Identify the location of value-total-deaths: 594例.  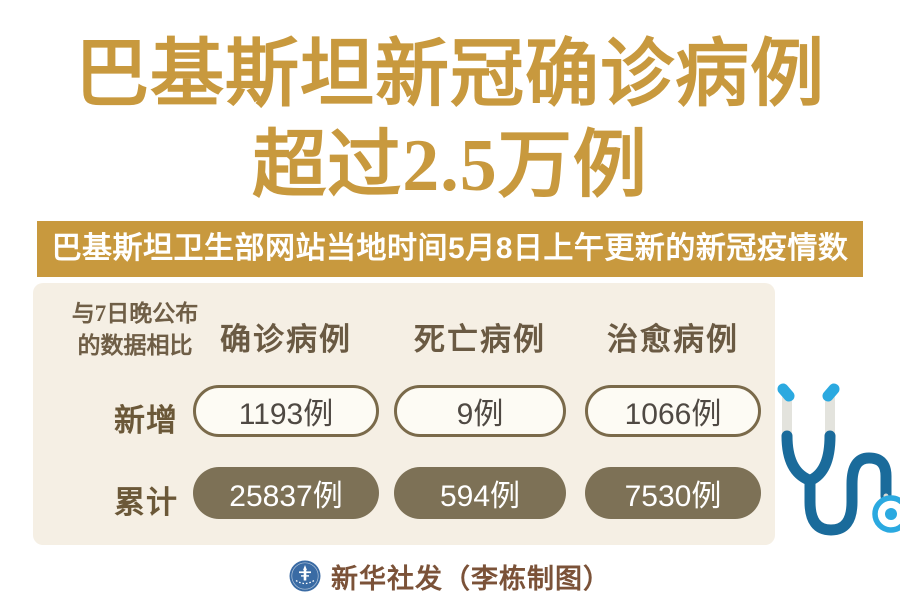
(480, 493).